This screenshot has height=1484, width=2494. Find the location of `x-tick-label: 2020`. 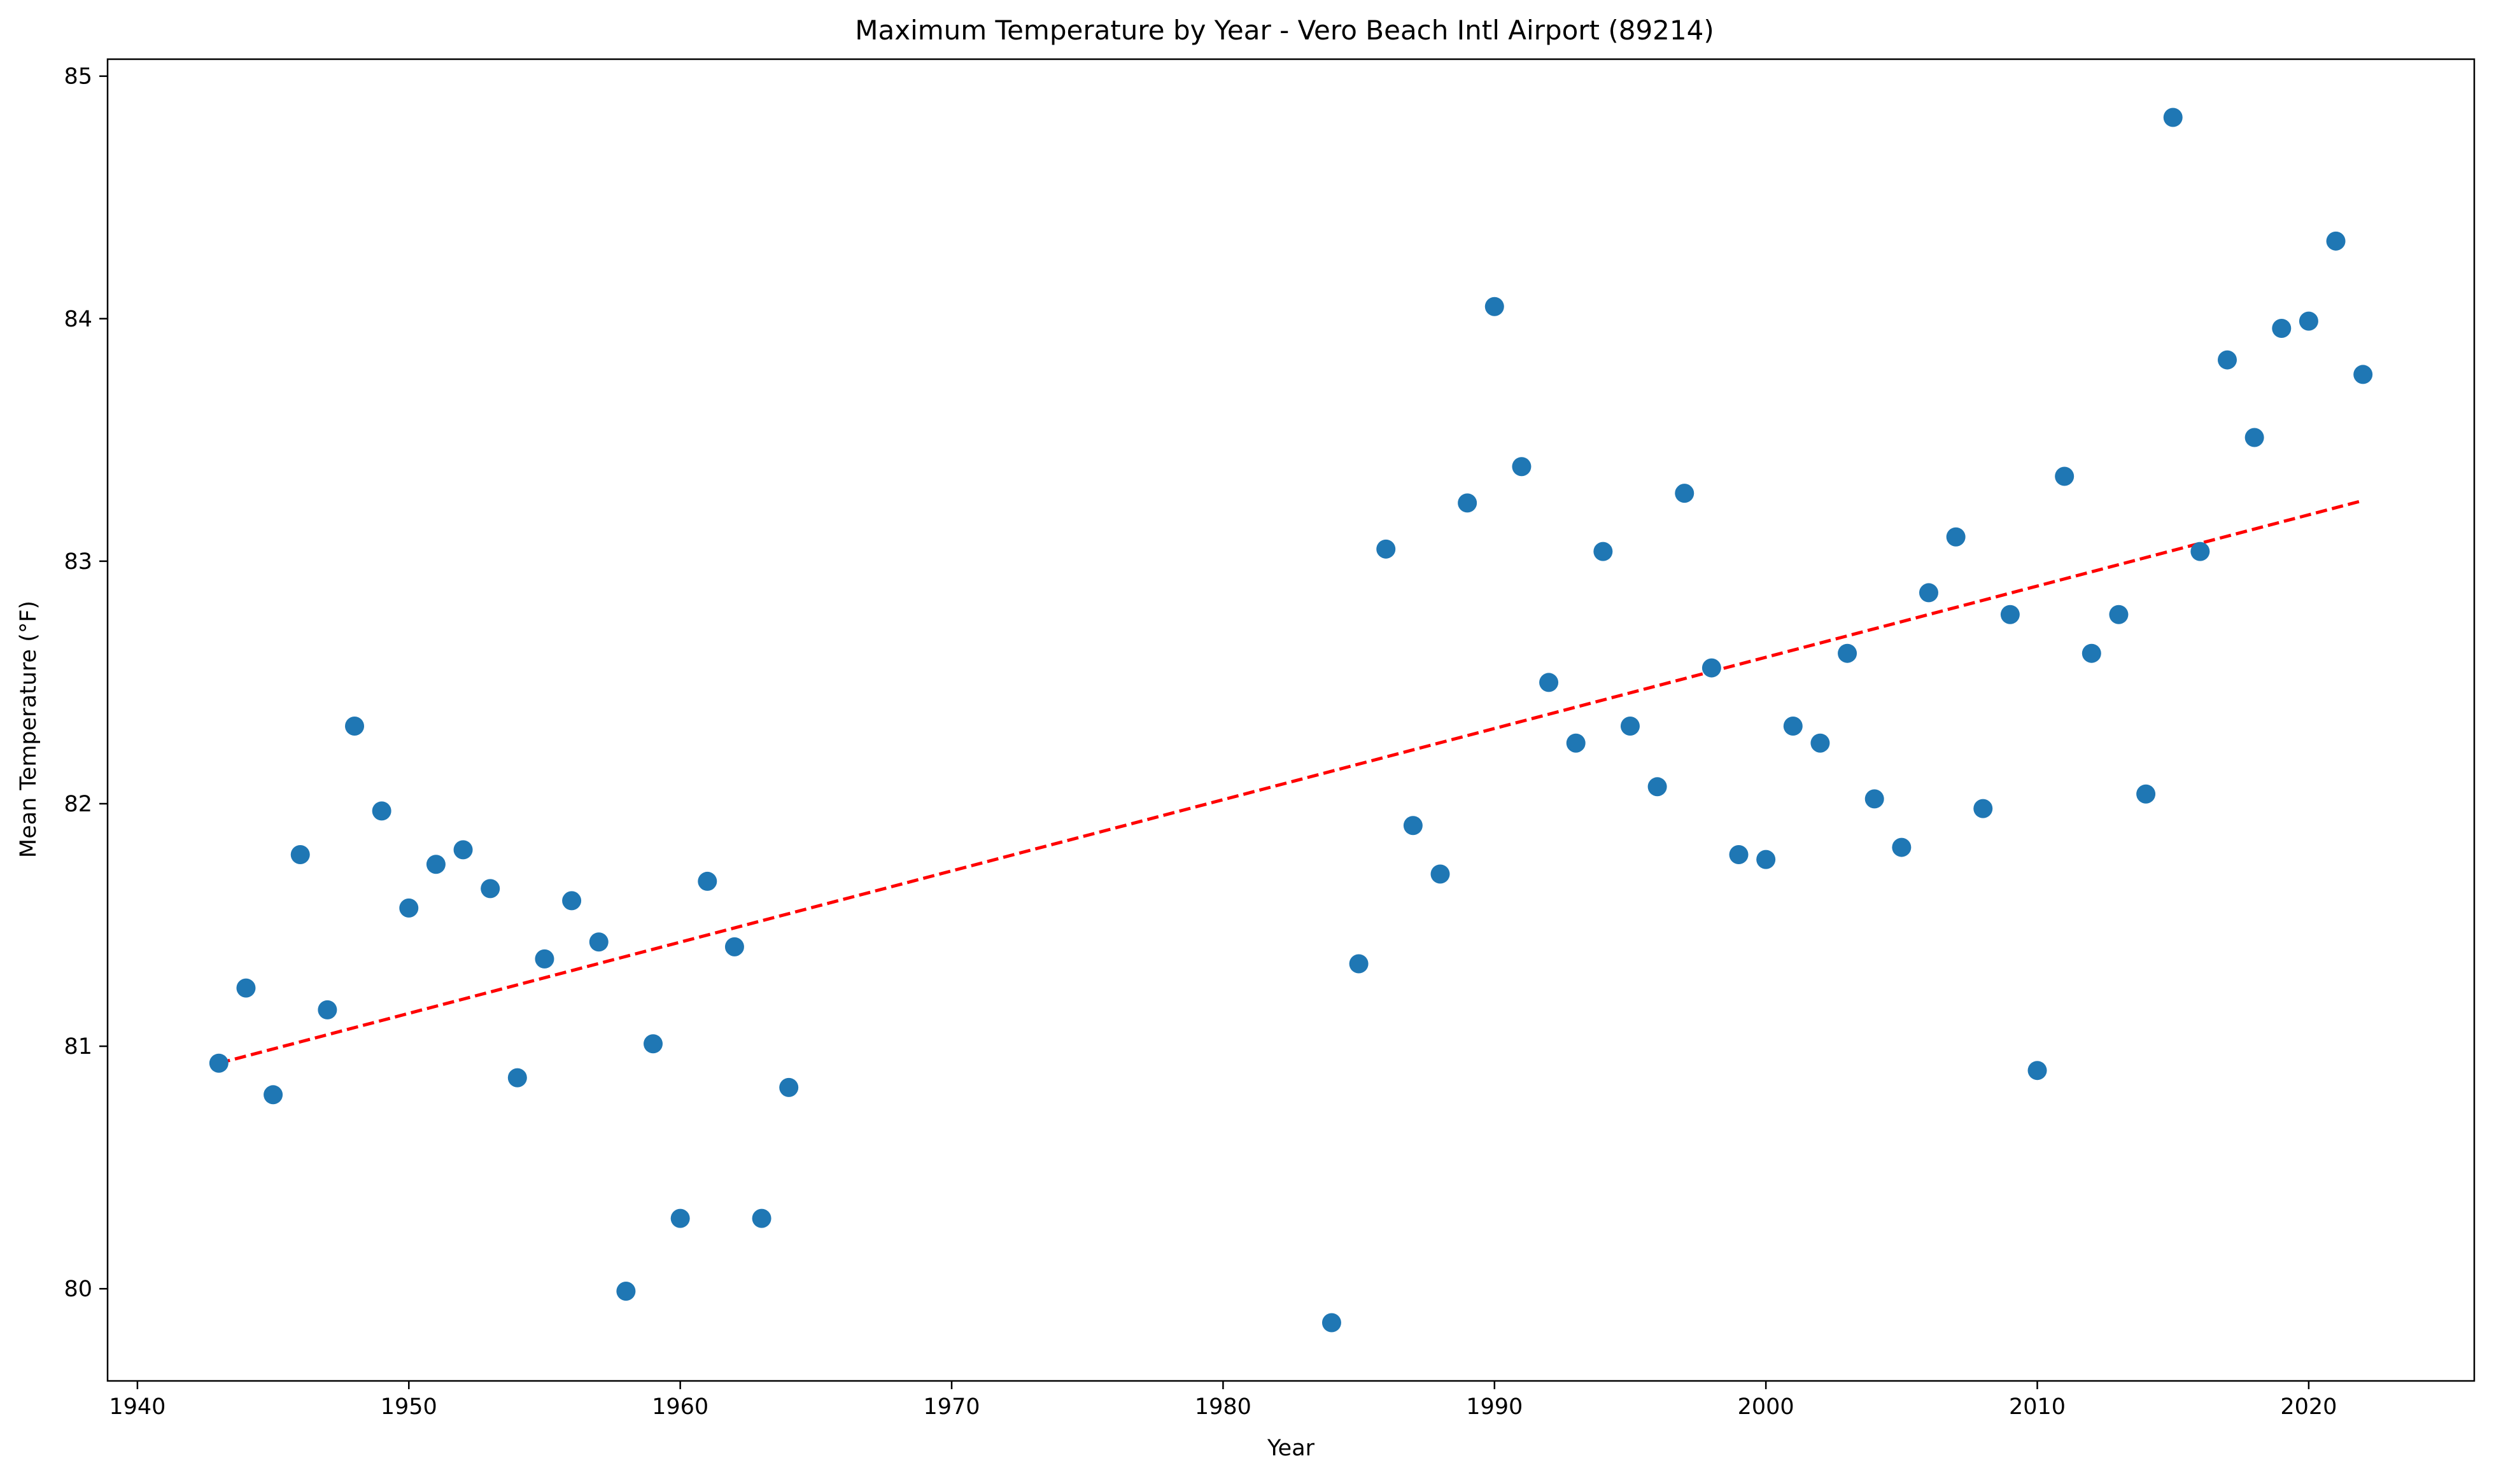

x-tick-label: 2020 is located at coordinates (2308, 1407).